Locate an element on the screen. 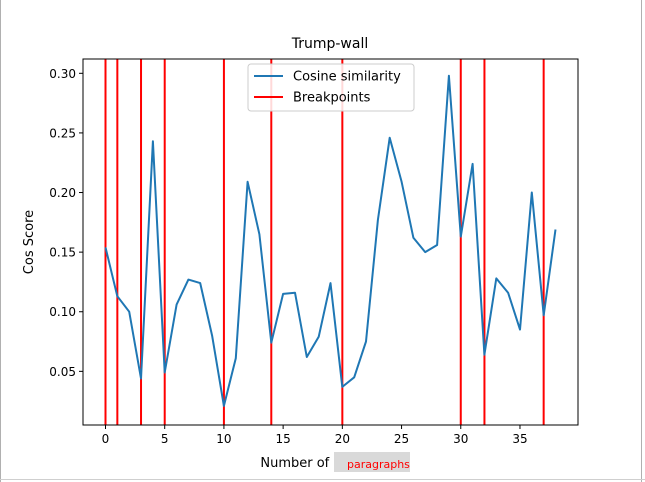  window-bottom-border is located at coordinates (322, 479).